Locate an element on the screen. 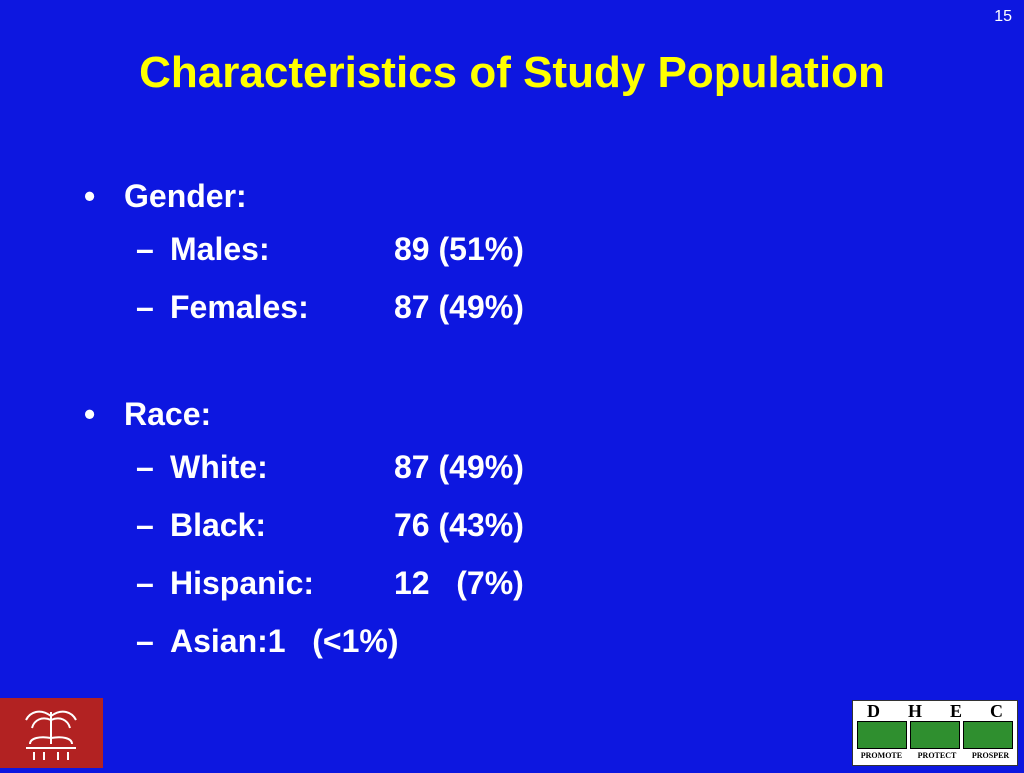 The height and width of the screenshot is (773, 1024). dhec-tiles is located at coordinates (935, 735).